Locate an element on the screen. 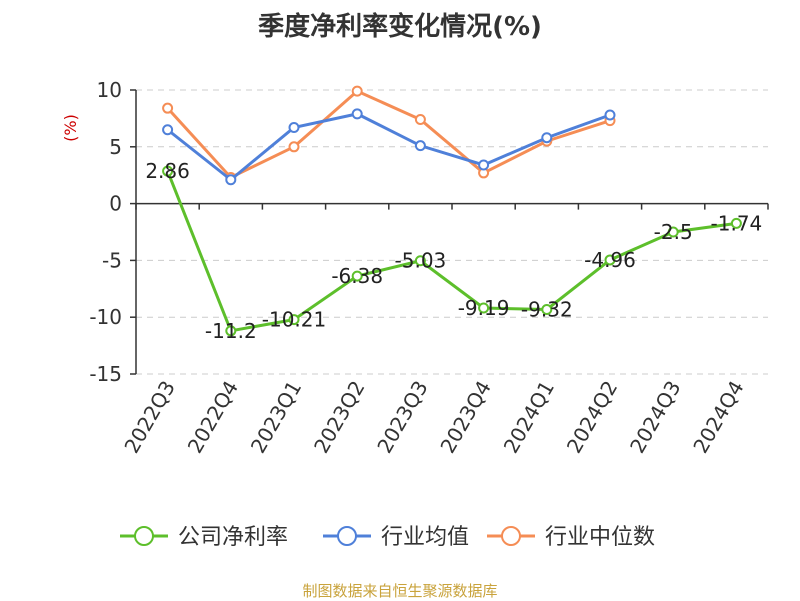  x-tick-label: 2022Q4 is located at coordinates (213, 417).